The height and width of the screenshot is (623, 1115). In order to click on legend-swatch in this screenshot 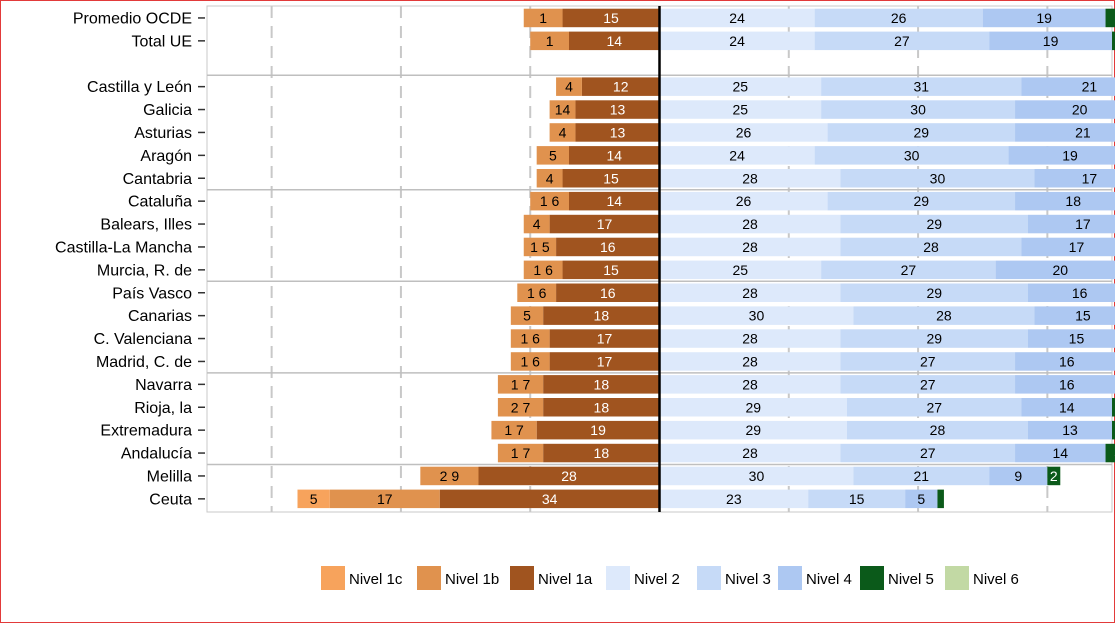, I will do `click(429, 578)`.